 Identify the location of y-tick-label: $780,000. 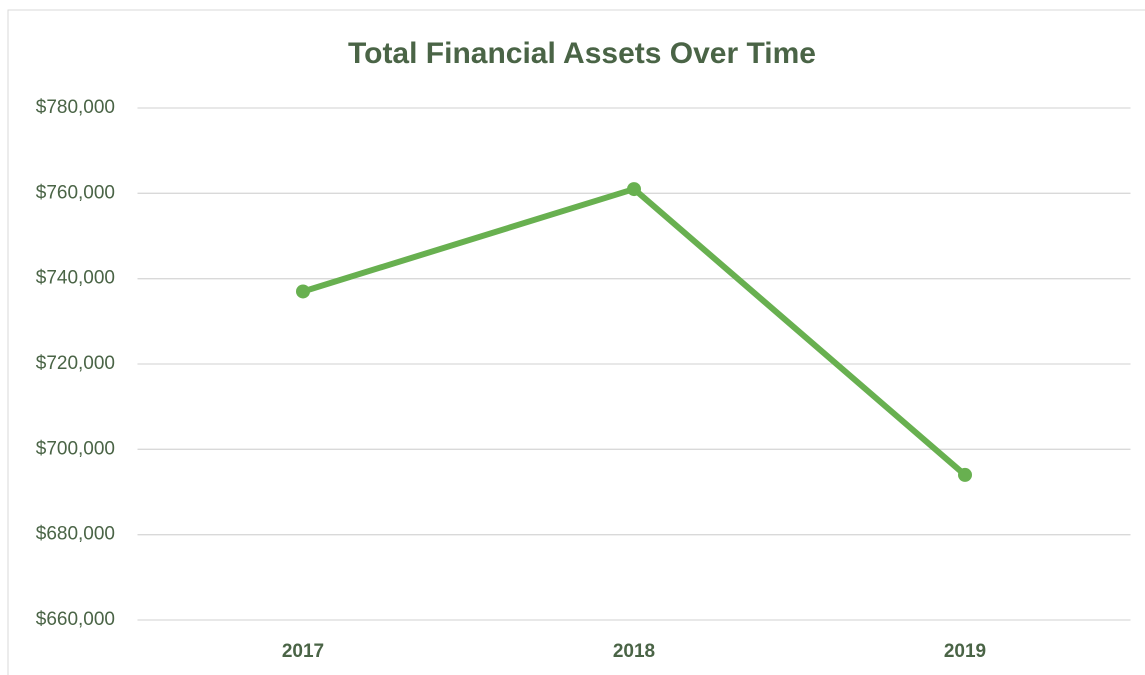
(75, 107).